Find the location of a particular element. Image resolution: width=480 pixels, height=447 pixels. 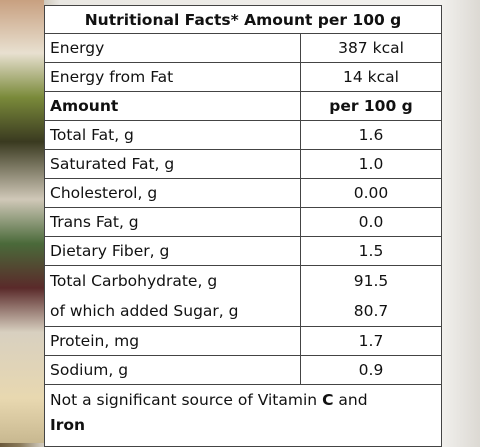

title: Nutritional Facts* Amount per 100 g is located at coordinates (243, 19).